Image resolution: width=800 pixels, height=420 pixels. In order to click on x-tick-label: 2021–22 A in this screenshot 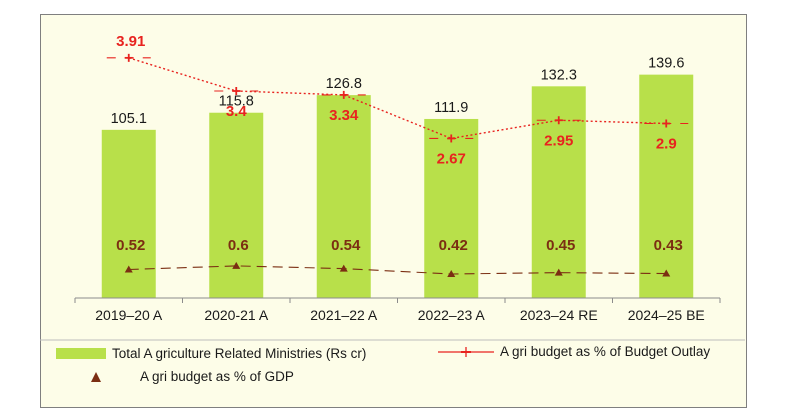, I will do `click(344, 315)`.